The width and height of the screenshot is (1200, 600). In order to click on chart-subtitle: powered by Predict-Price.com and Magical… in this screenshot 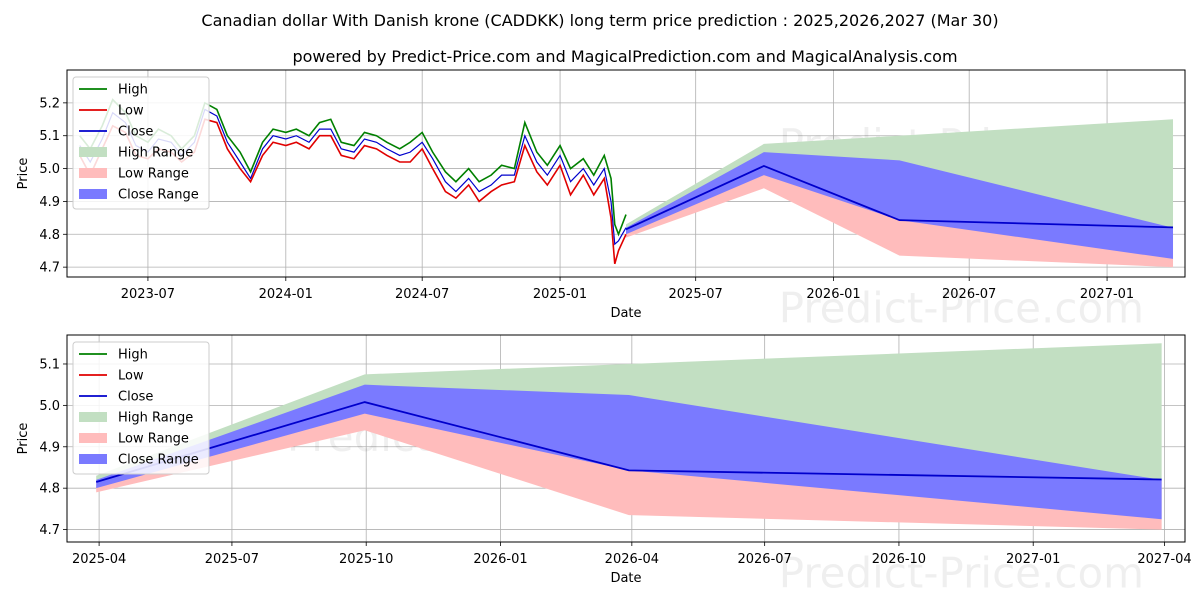, I will do `click(624, 56)`.